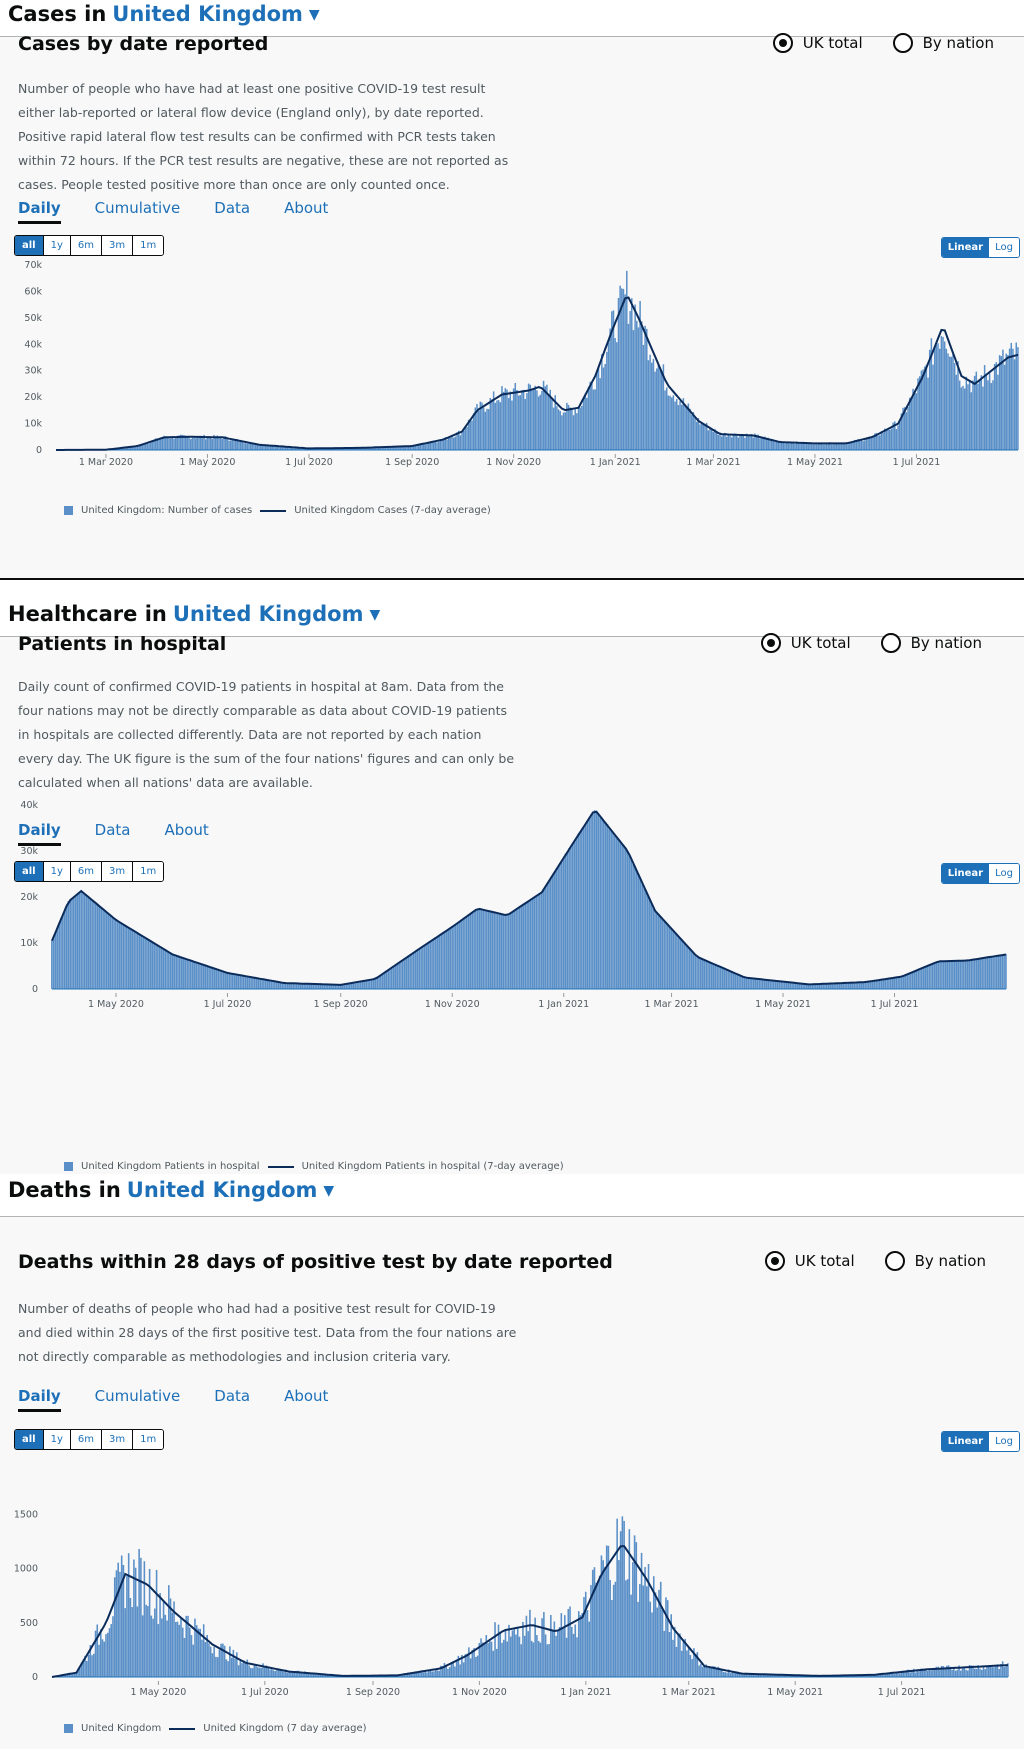 The image size is (1024, 1750). Describe the element at coordinates (64, 1190) in the screenshot. I see `section-heading-prefix: Deaths in` at that location.